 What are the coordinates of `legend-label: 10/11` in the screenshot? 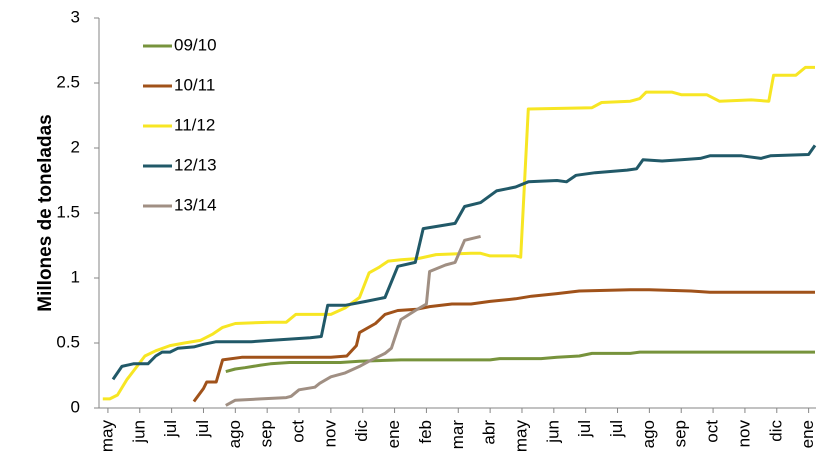 It's located at (194, 84).